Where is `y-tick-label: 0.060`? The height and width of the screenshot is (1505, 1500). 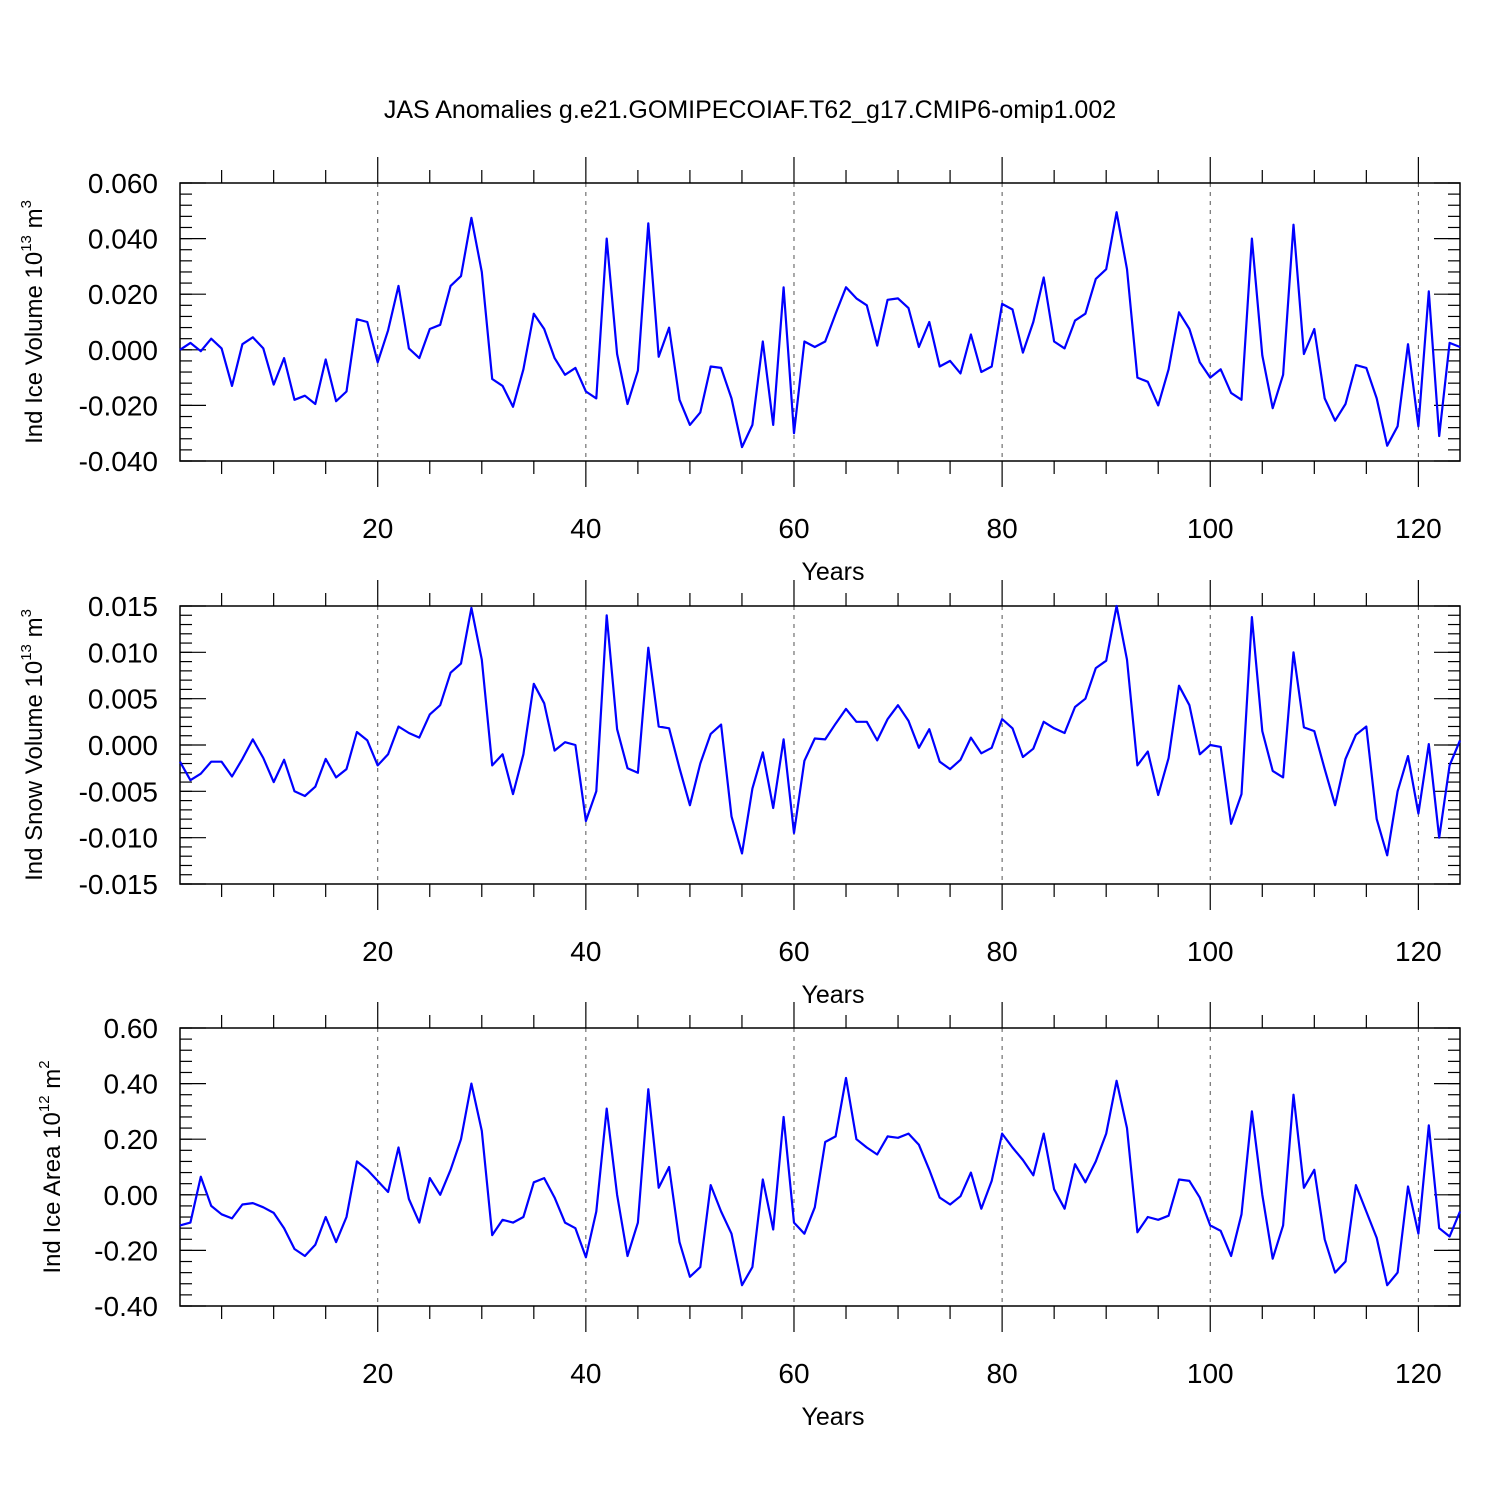 y-tick-label: 0.060 is located at coordinates (123, 183).